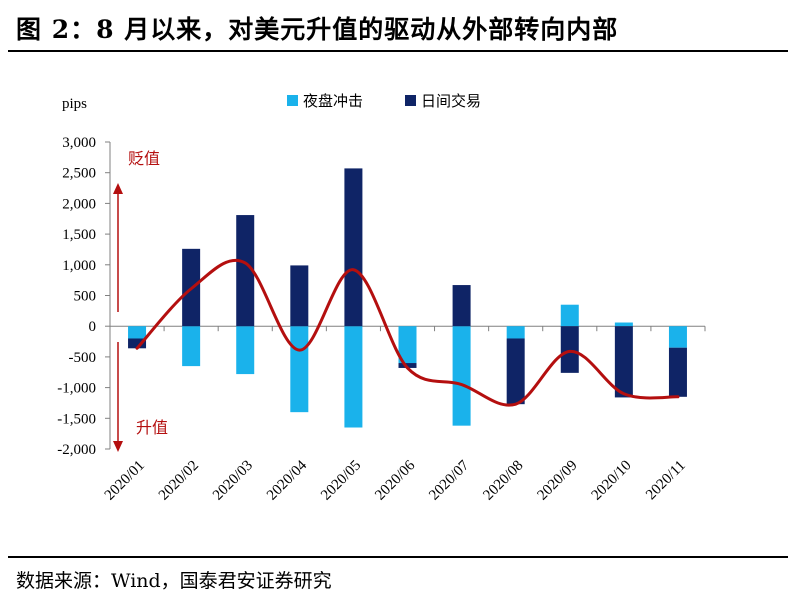  What do you see at coordinates (118, 446) in the screenshot?
I see `arrow-down-head` at bounding box center [118, 446].